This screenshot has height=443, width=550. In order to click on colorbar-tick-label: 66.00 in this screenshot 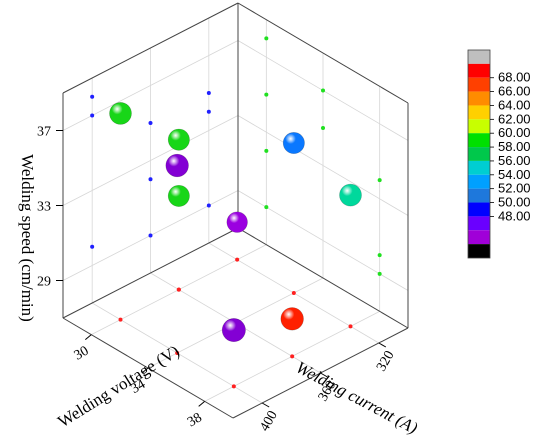, I will do `click(514, 91)`.